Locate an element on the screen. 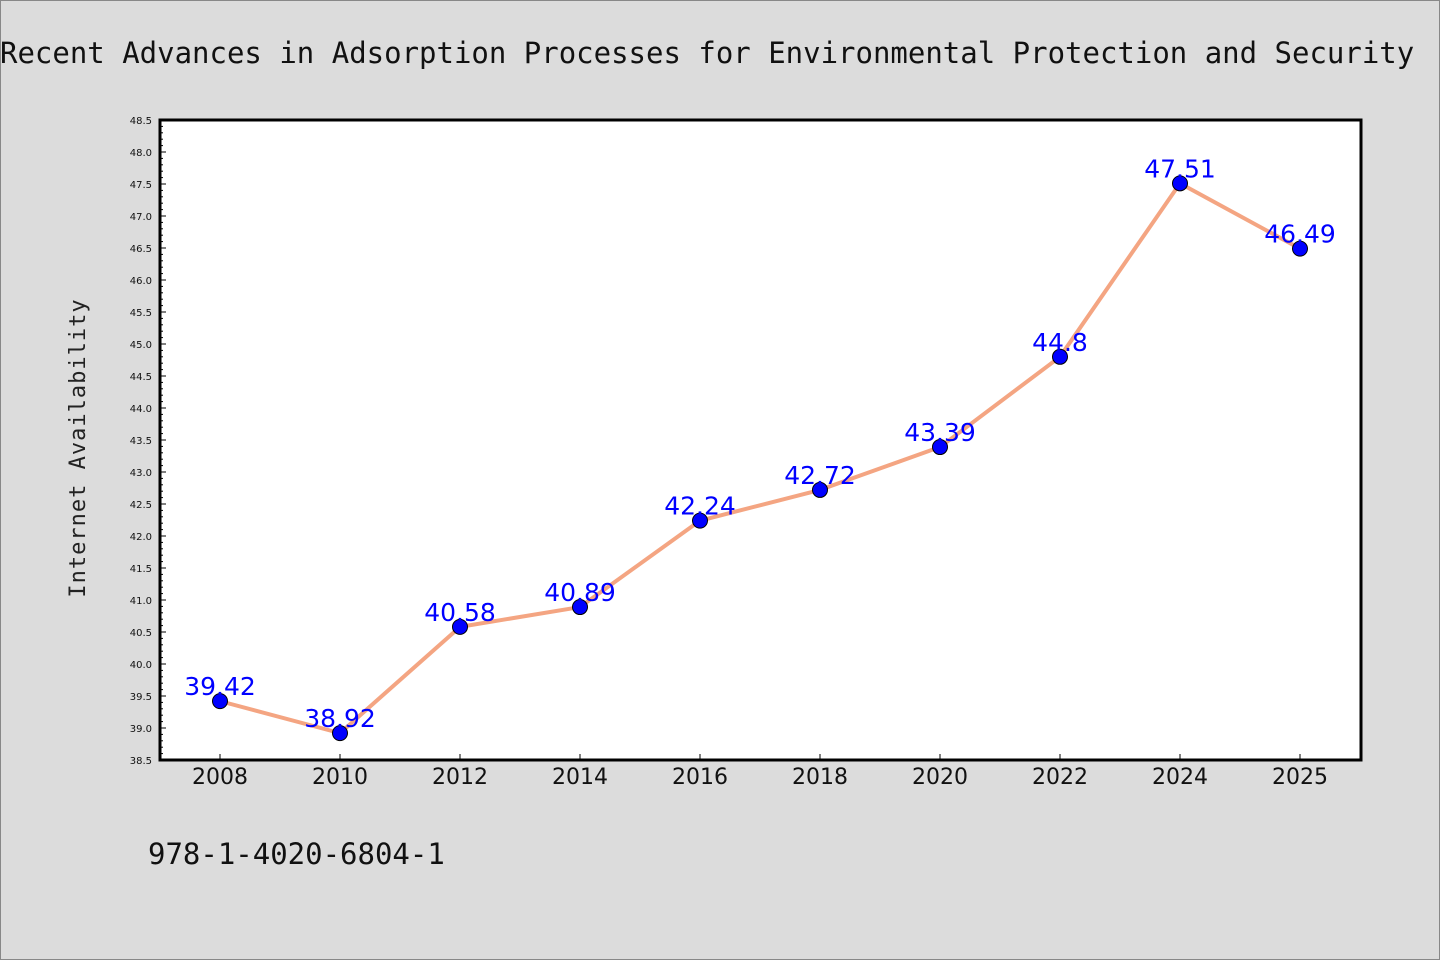 This screenshot has width=1440, height=960. x-tick-label: 2012 is located at coordinates (460, 777).